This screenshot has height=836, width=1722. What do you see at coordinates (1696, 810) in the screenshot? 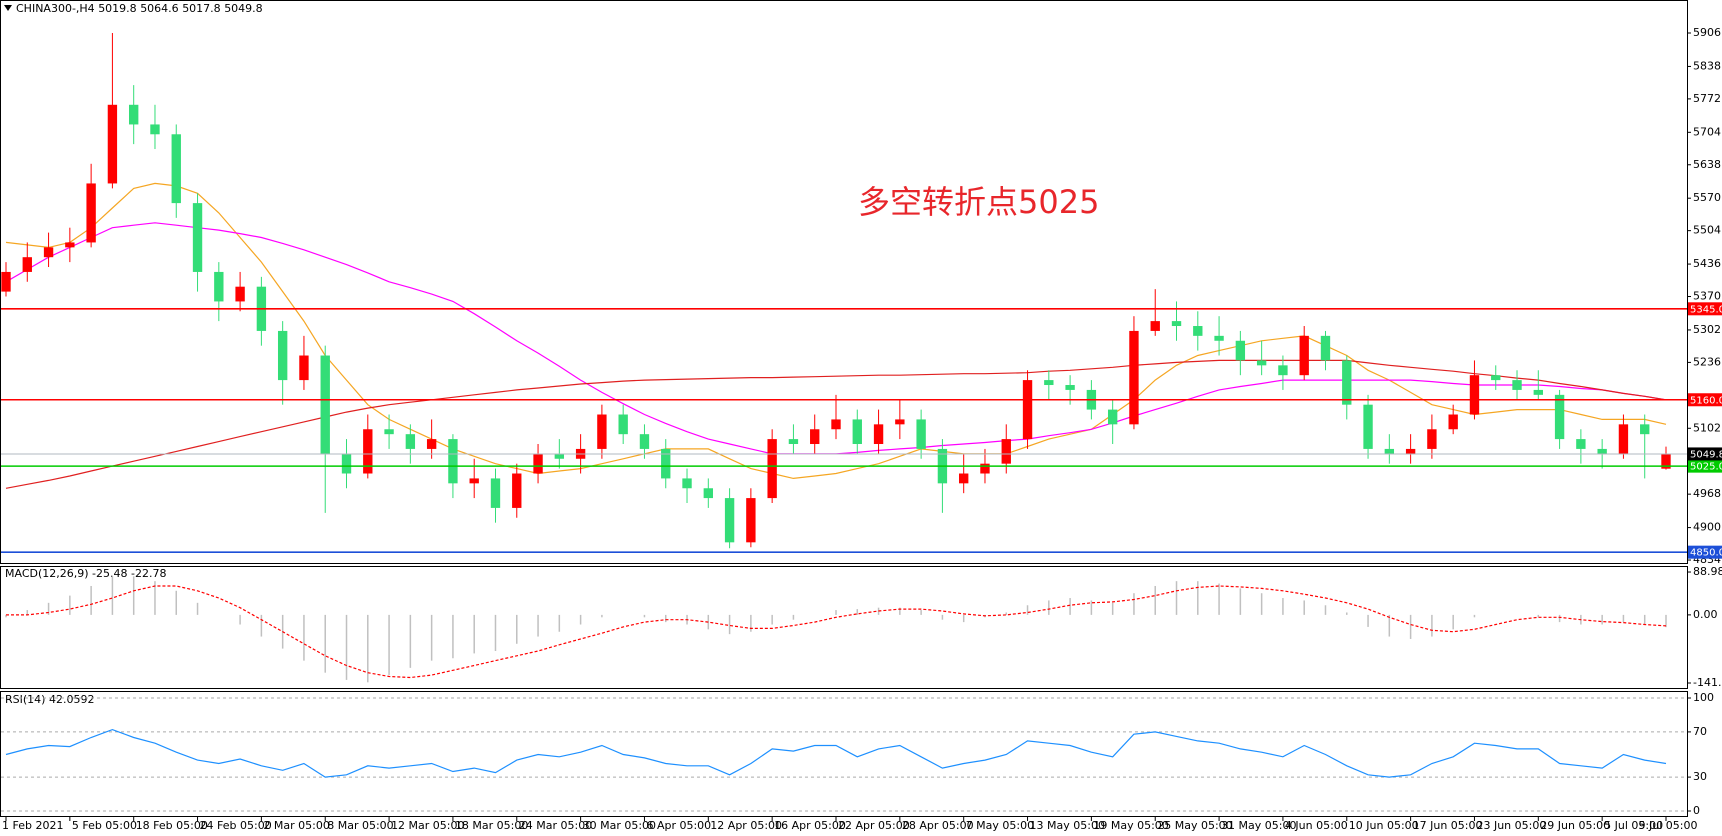
I see `y-tick-label: 0` at bounding box center [1696, 810].